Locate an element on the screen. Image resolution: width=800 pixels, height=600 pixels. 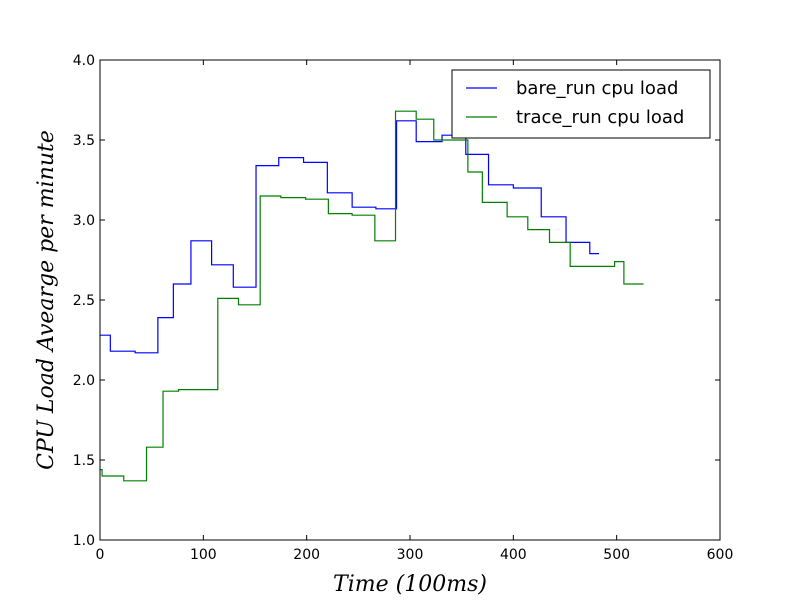
legend-label-1: trace_run cpu load is located at coordinates (600, 117).